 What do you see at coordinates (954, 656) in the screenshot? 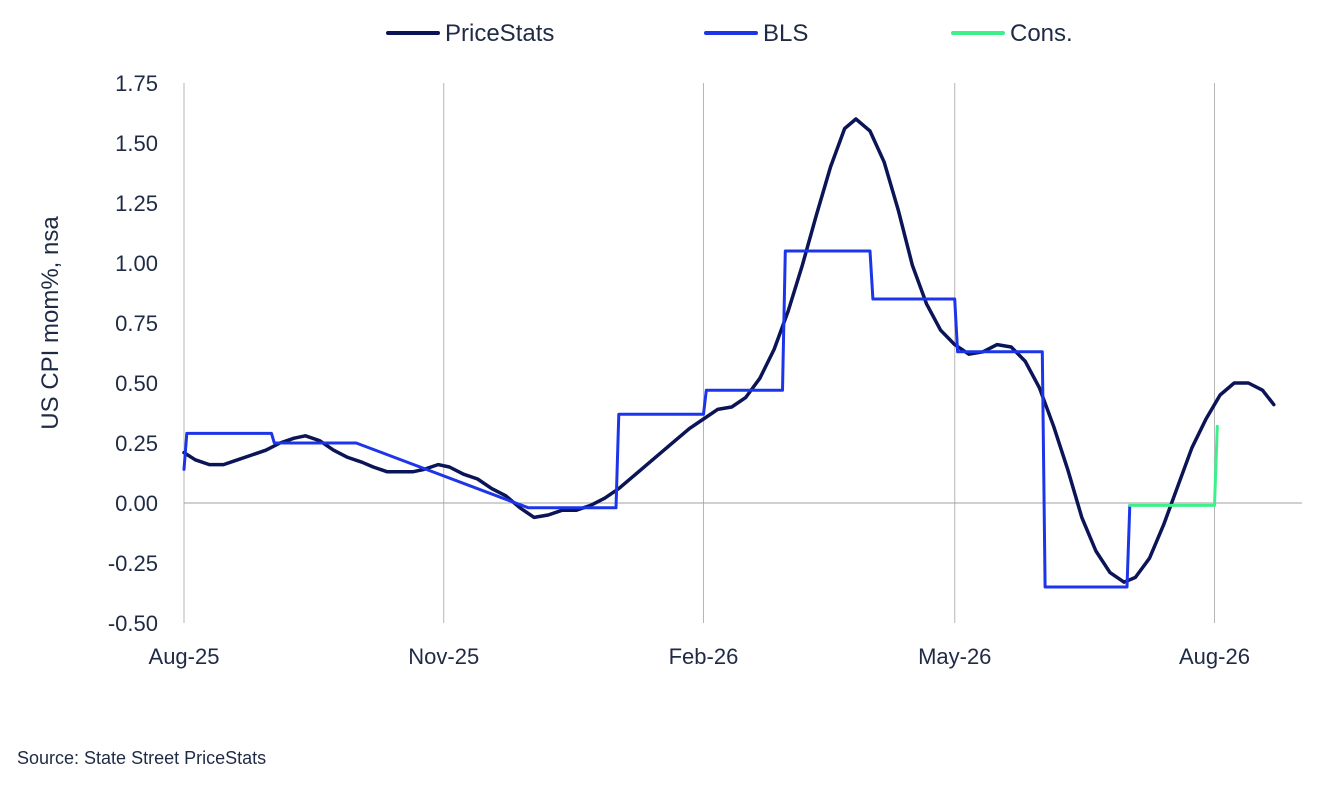
I see `x-tick-label: May-26` at bounding box center [954, 656].